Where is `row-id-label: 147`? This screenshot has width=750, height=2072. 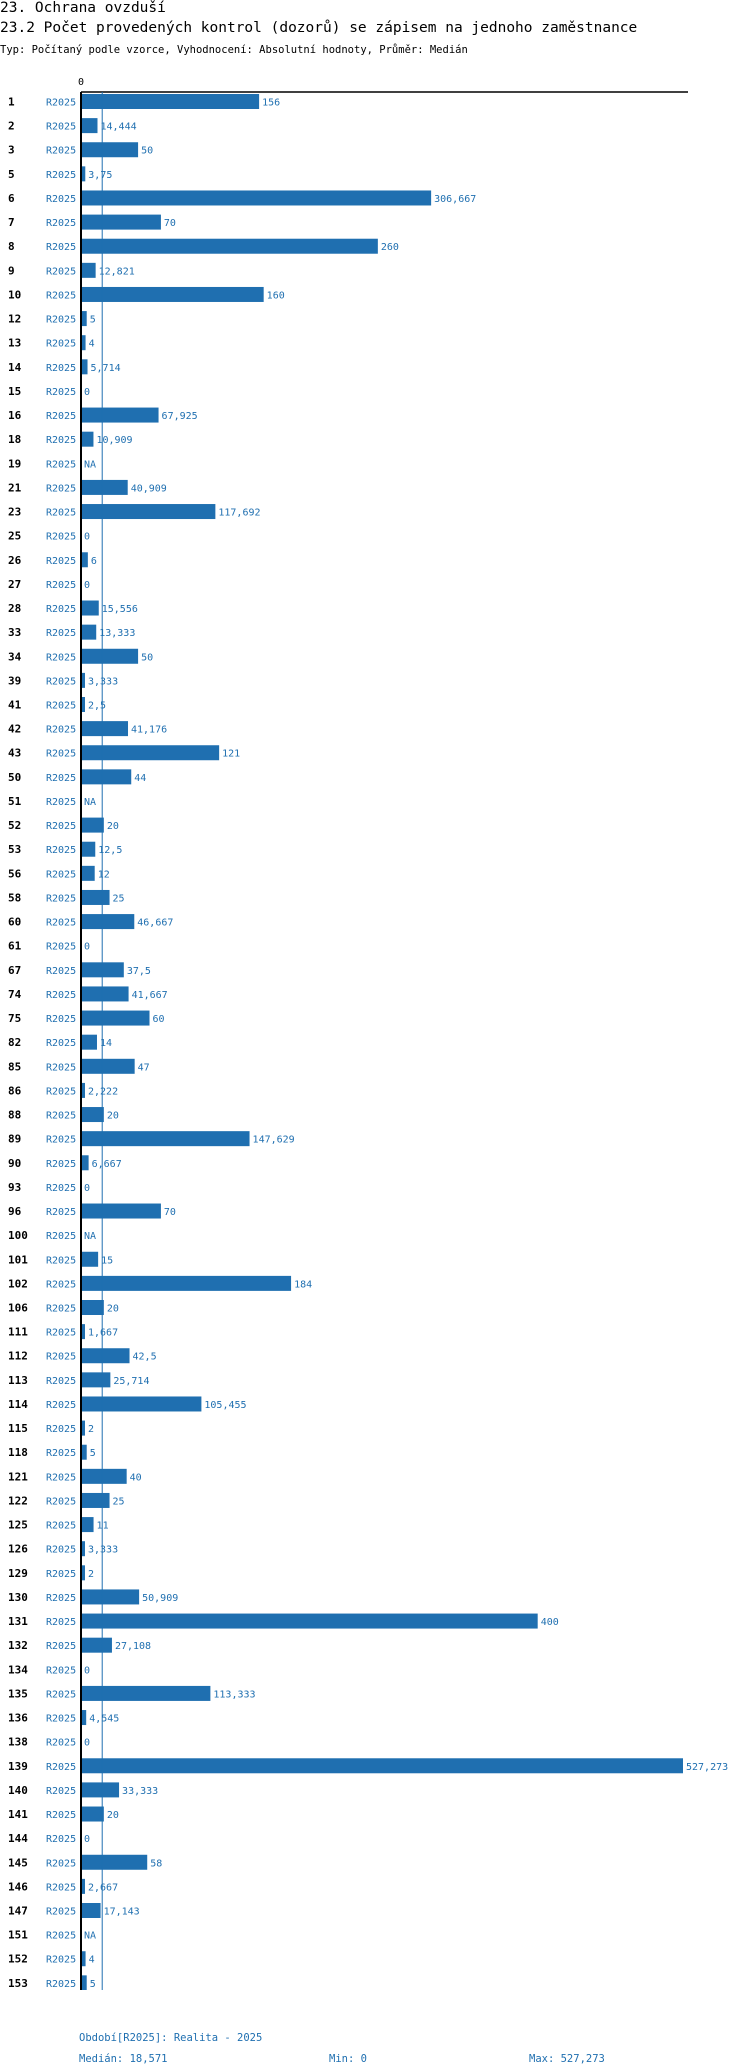 row-id-label: 147 is located at coordinates (18, 1911).